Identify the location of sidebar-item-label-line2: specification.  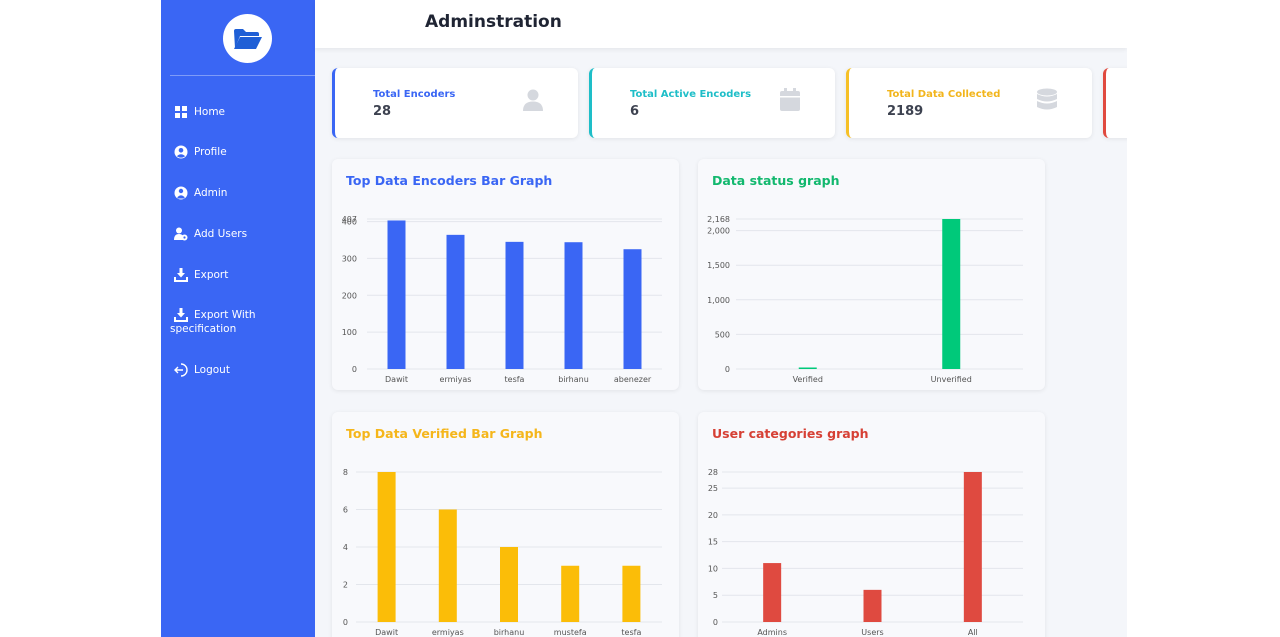
(203, 329).